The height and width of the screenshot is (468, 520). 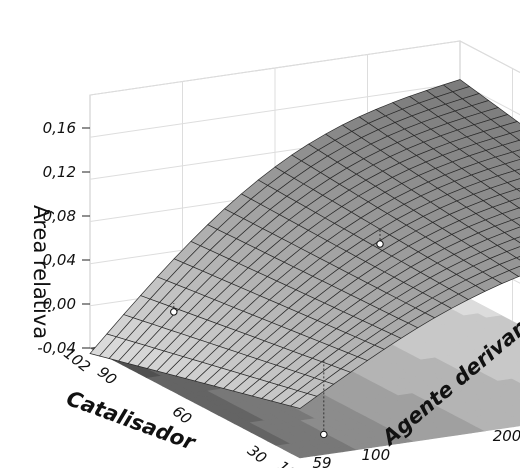 I want to click on z-tick-label: 0,12, so click(x=59, y=172).